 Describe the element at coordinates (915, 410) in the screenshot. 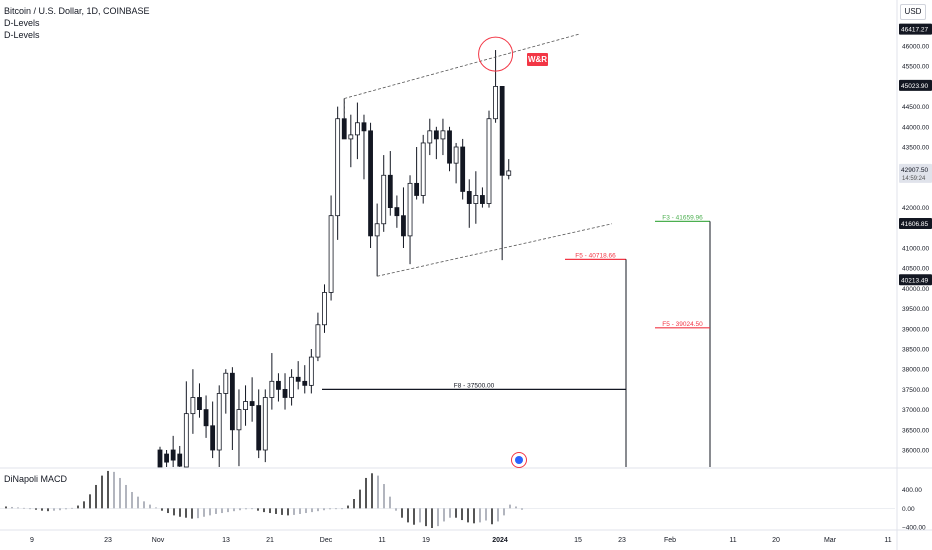

I see `price-tick-label: 37000.00` at that location.